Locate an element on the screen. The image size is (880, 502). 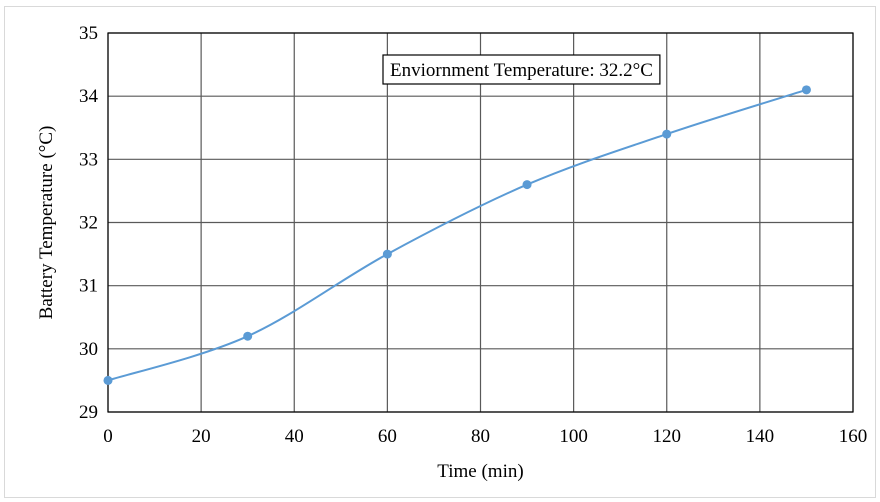
y-tick-label: 30 is located at coordinates (88, 349).